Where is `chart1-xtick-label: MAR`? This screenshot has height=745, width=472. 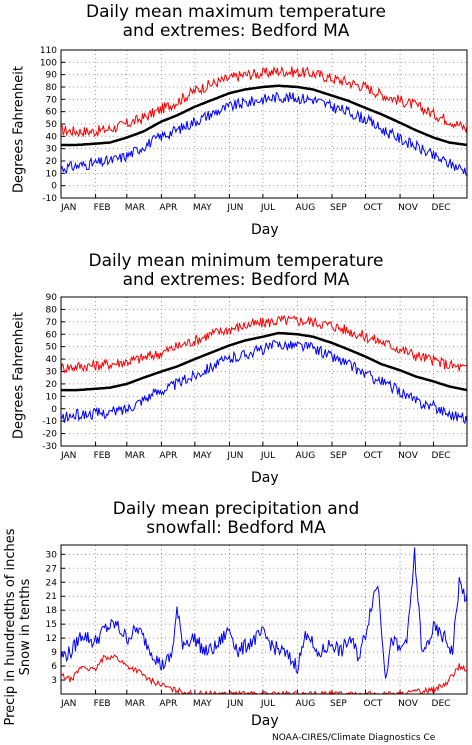
chart1-xtick-label: MAR is located at coordinates (135, 208).